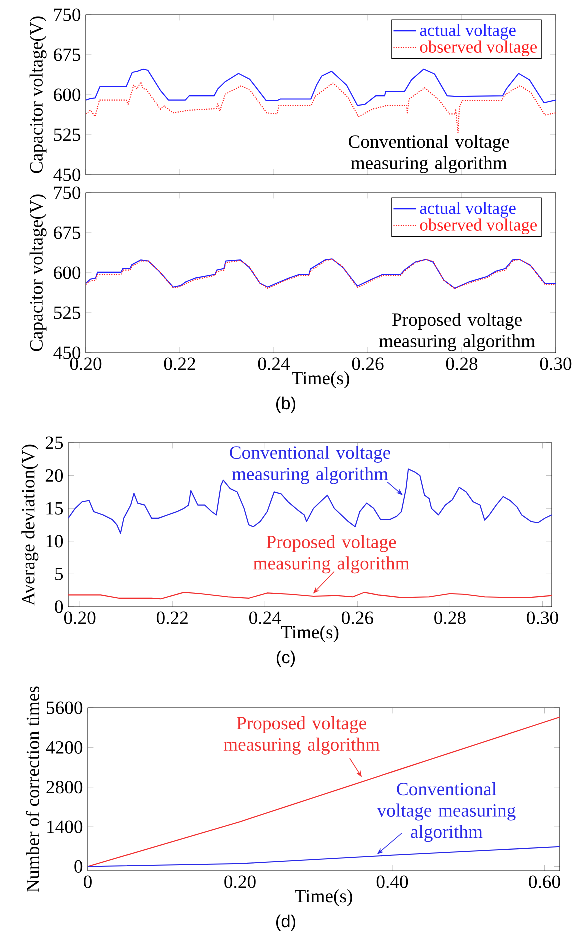  I want to click on y-axis-title: Average deviation(V), so click(30, 525).